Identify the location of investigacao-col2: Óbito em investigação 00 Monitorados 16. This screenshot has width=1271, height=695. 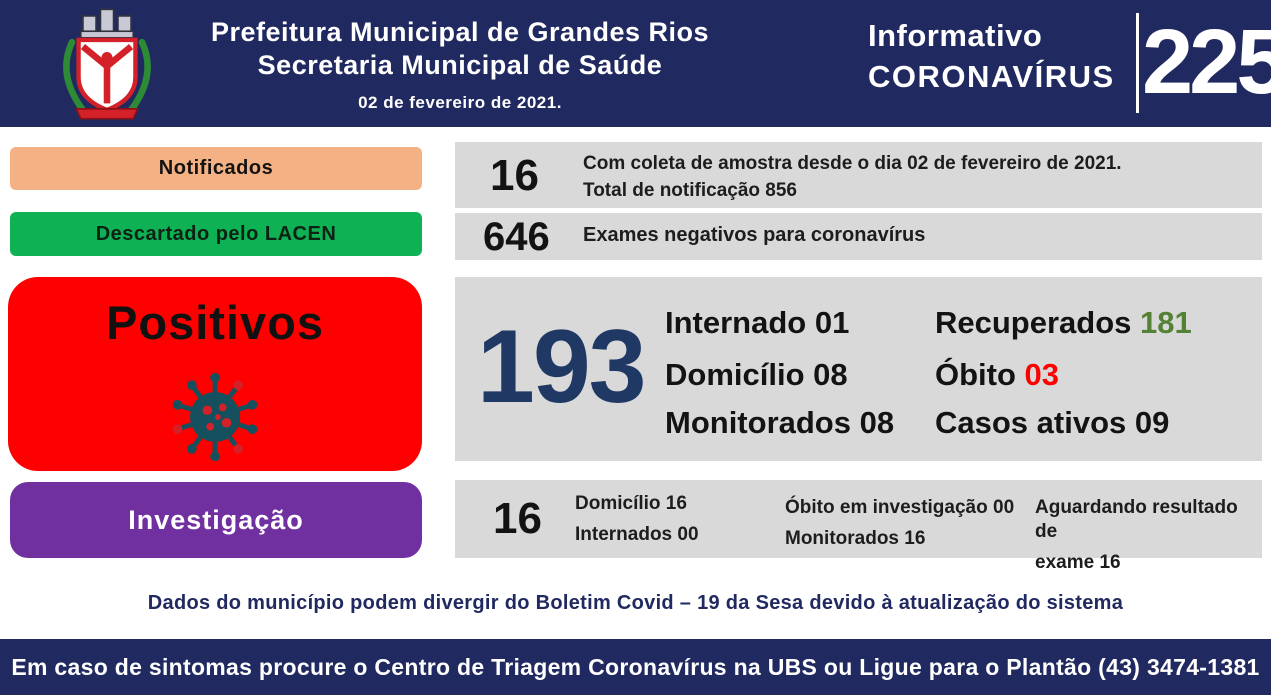
(899, 523).